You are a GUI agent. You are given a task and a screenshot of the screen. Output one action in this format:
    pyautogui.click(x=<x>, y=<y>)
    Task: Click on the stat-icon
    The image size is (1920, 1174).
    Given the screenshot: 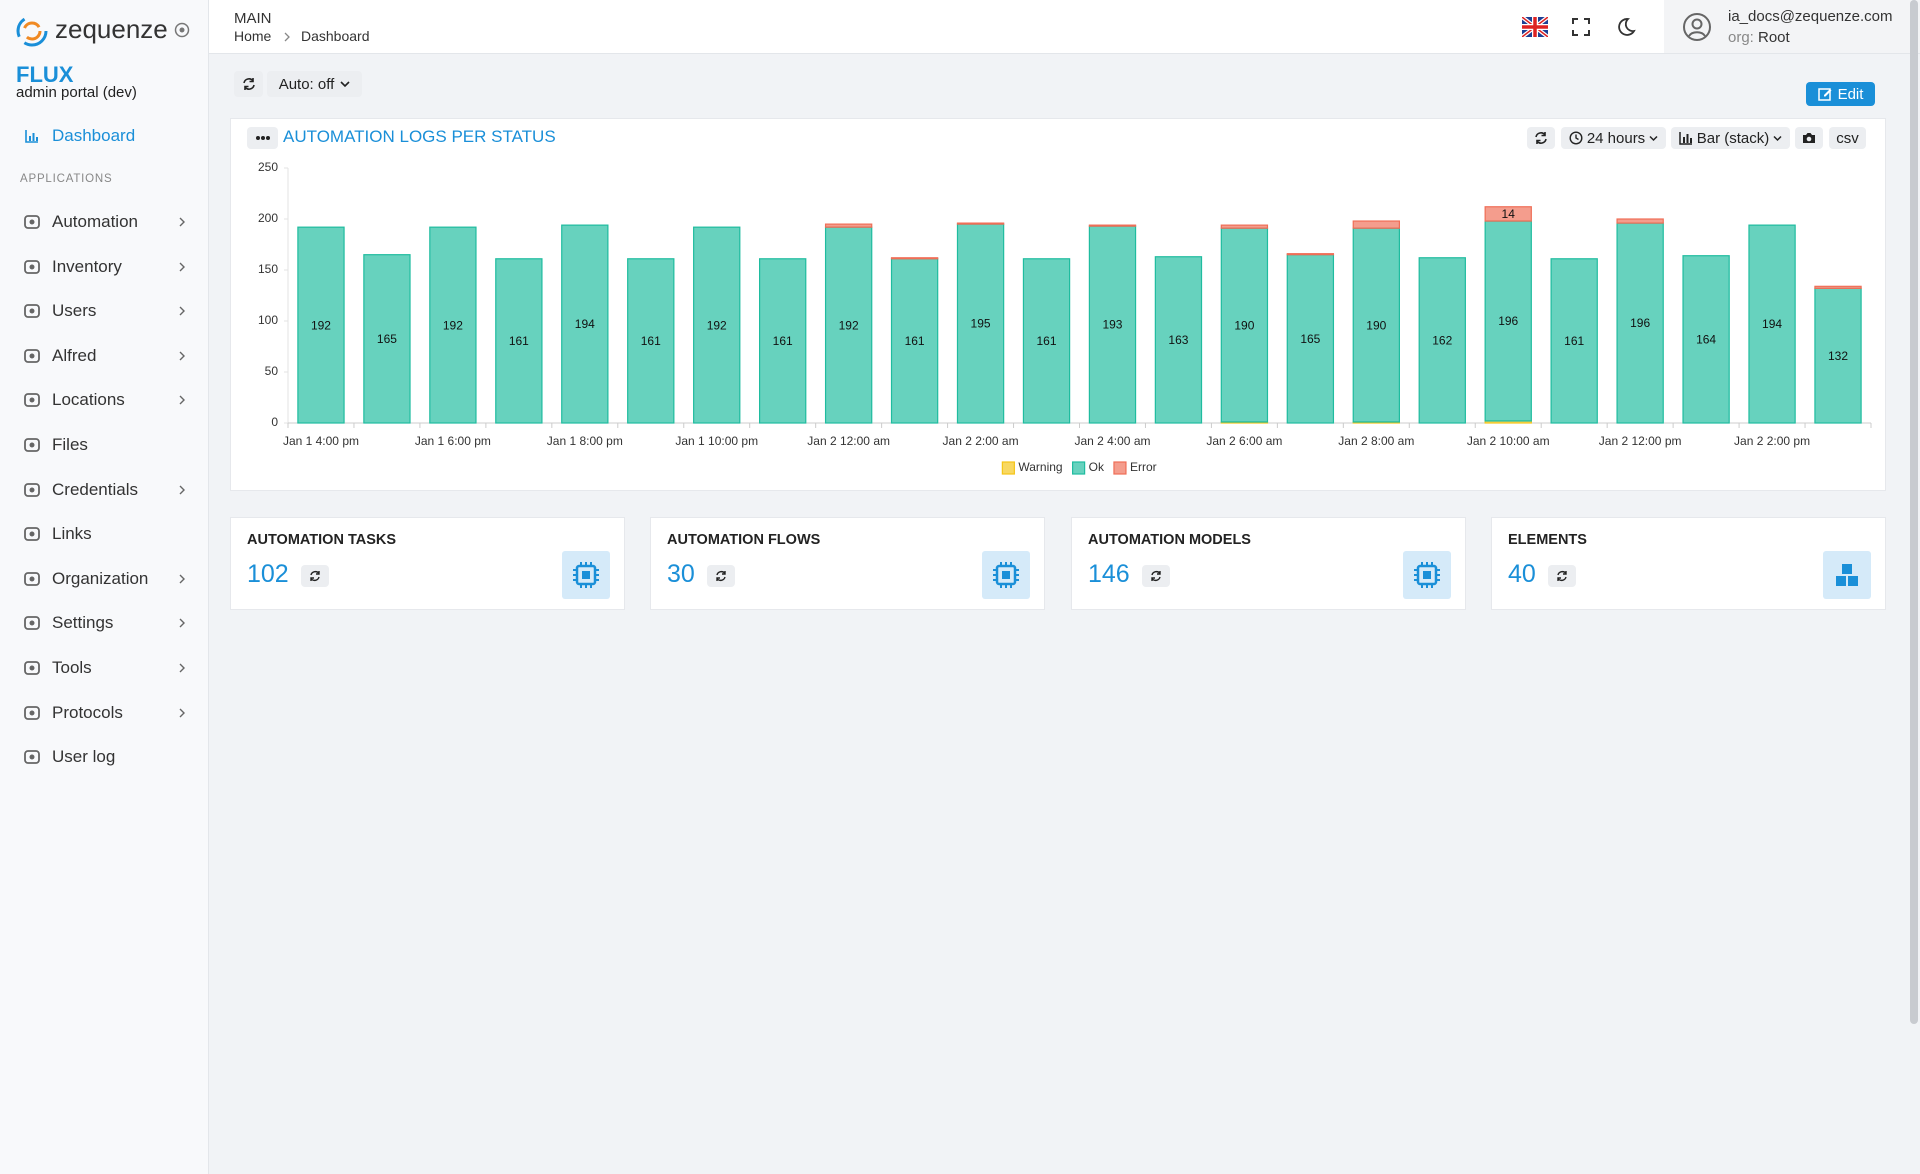 What is the action you would take?
    pyautogui.click(x=1427, y=575)
    